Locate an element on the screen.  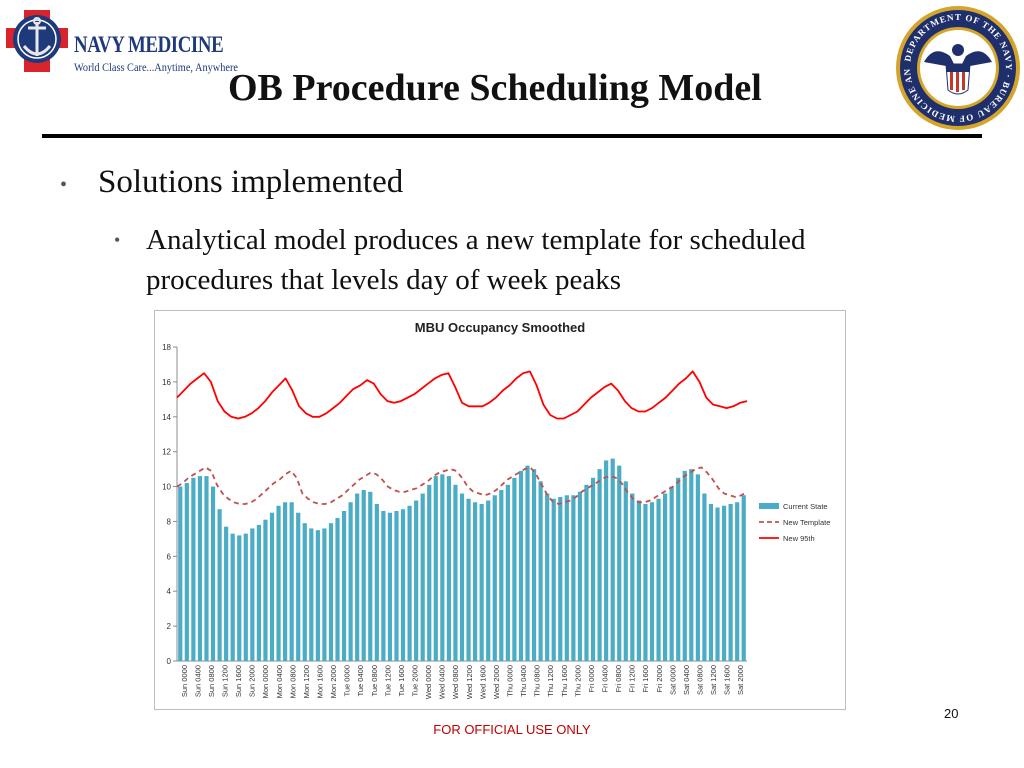
x-tick-label: Fri 2000 is located at coordinates (659, 679).